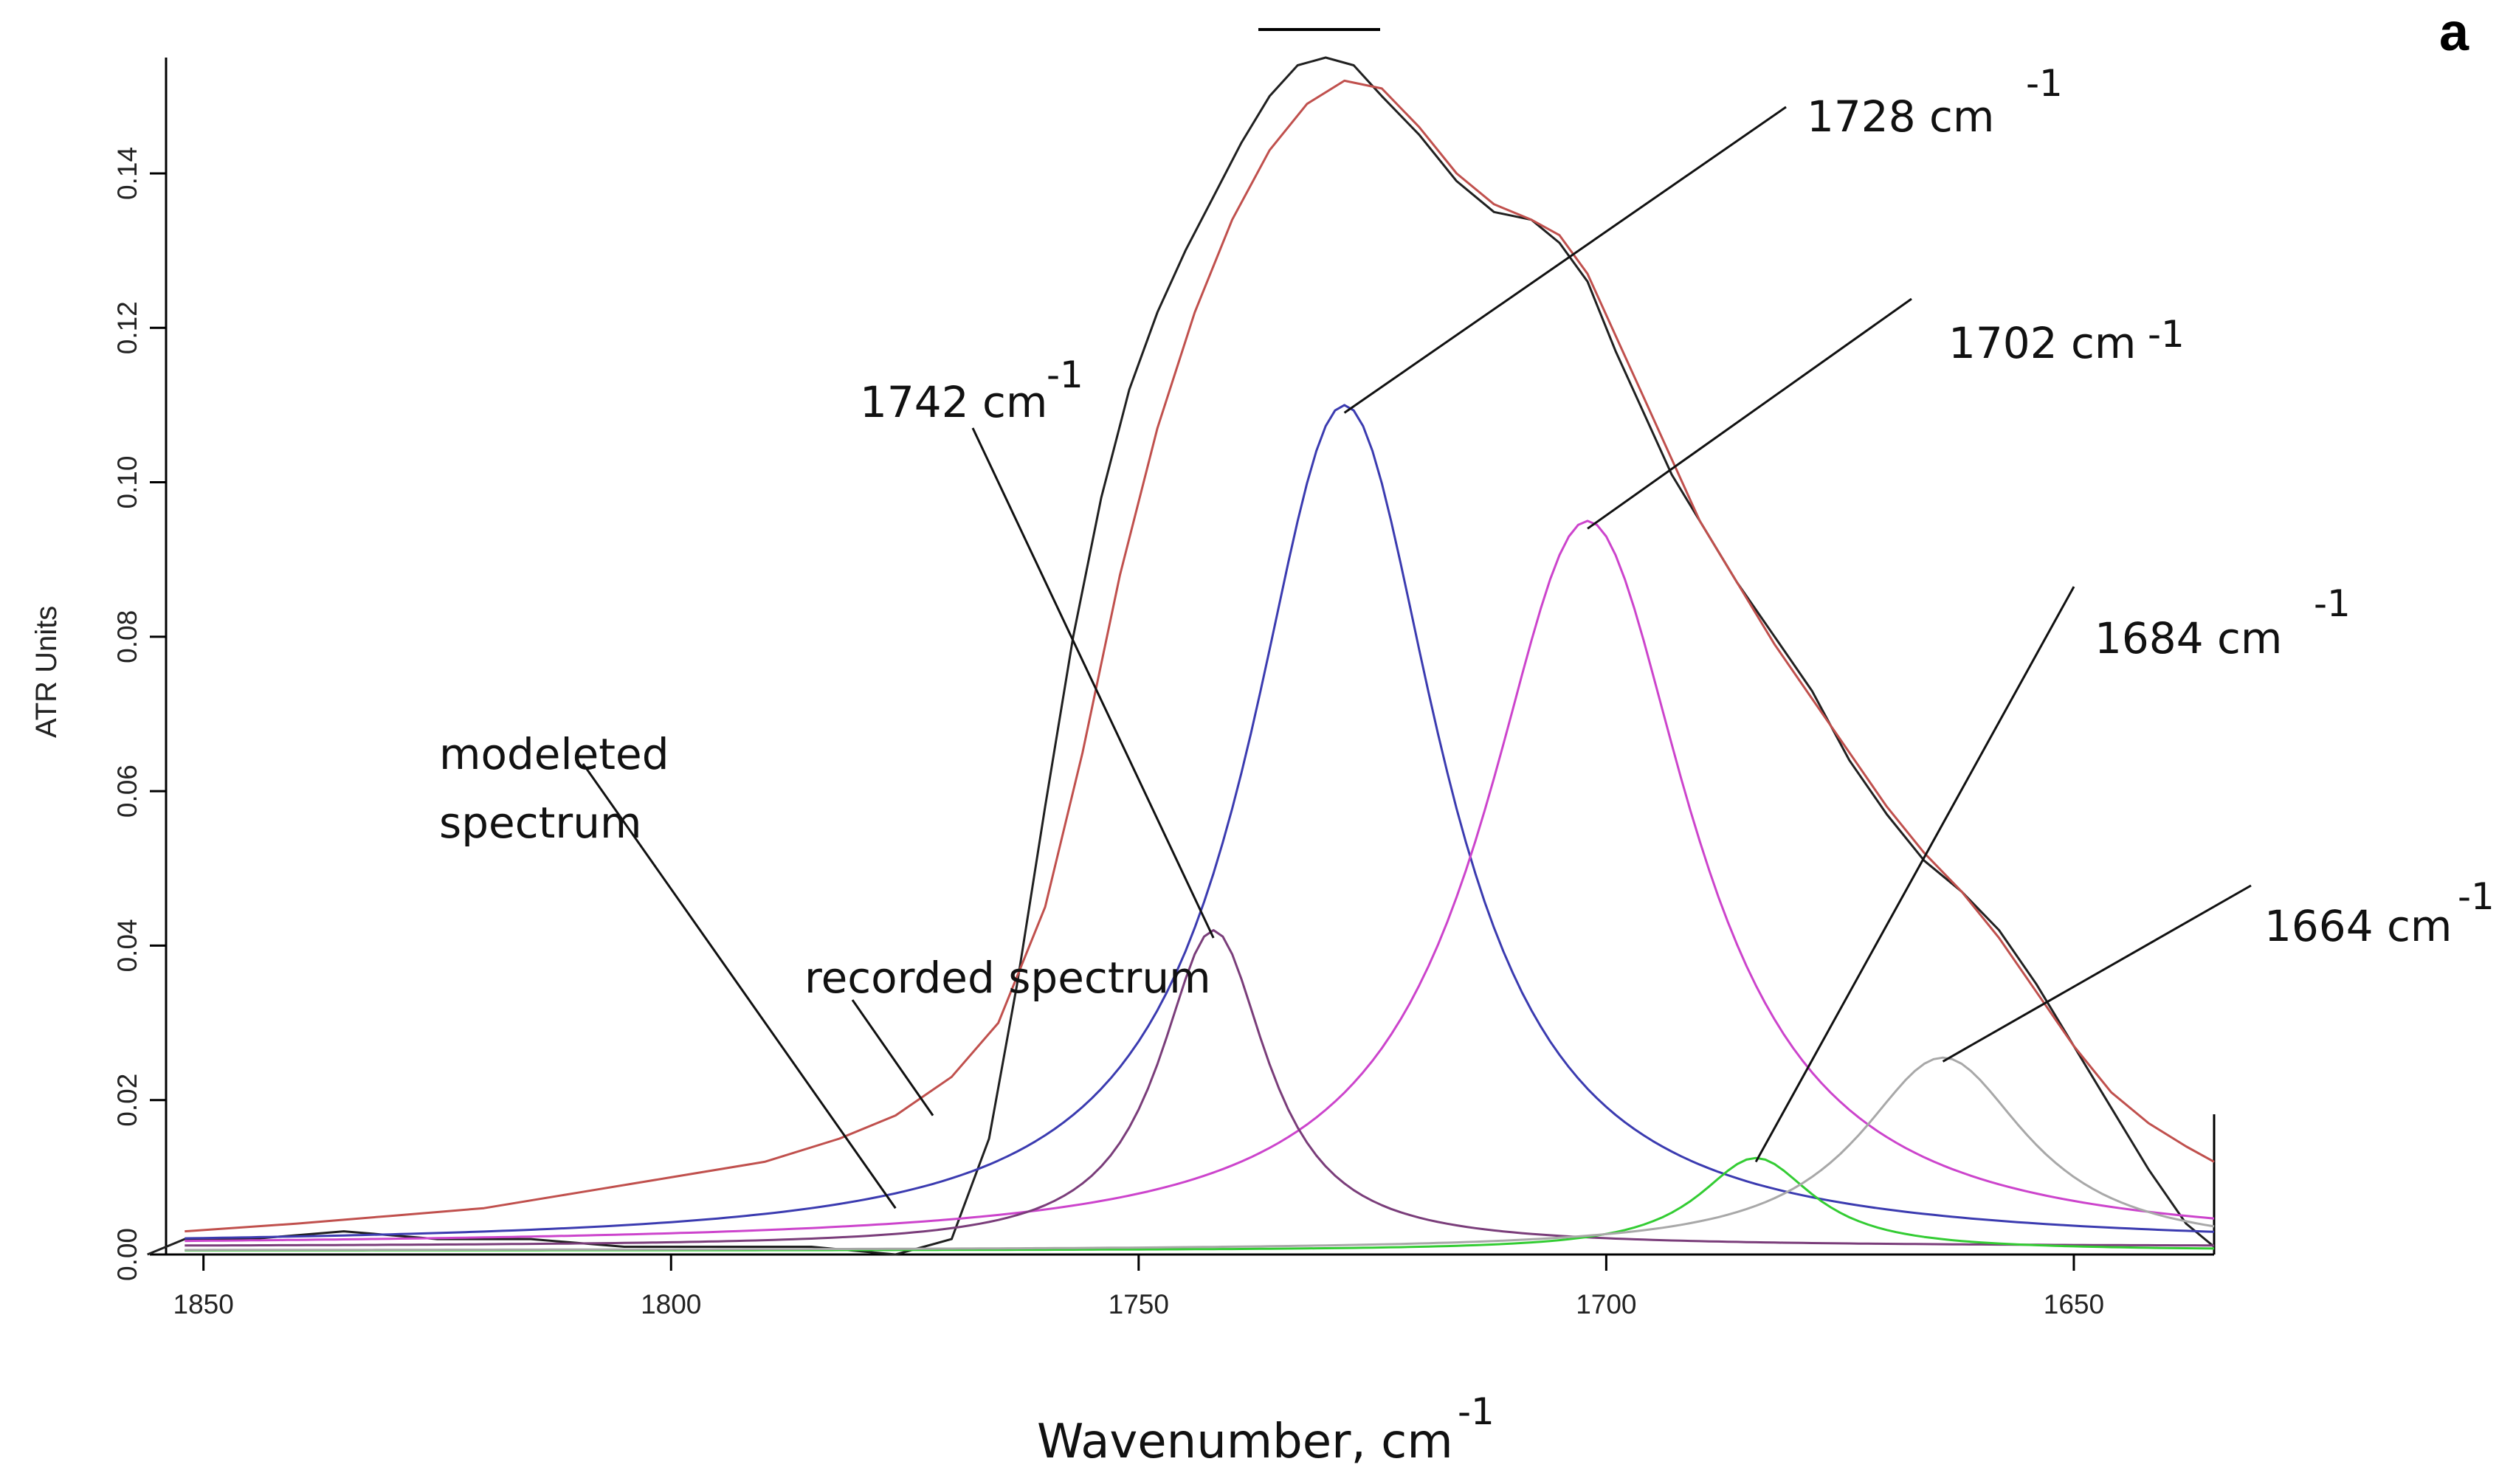  Describe the element at coordinates (1606, 1304) in the screenshot. I see `x-tick-label: 1700` at that location.